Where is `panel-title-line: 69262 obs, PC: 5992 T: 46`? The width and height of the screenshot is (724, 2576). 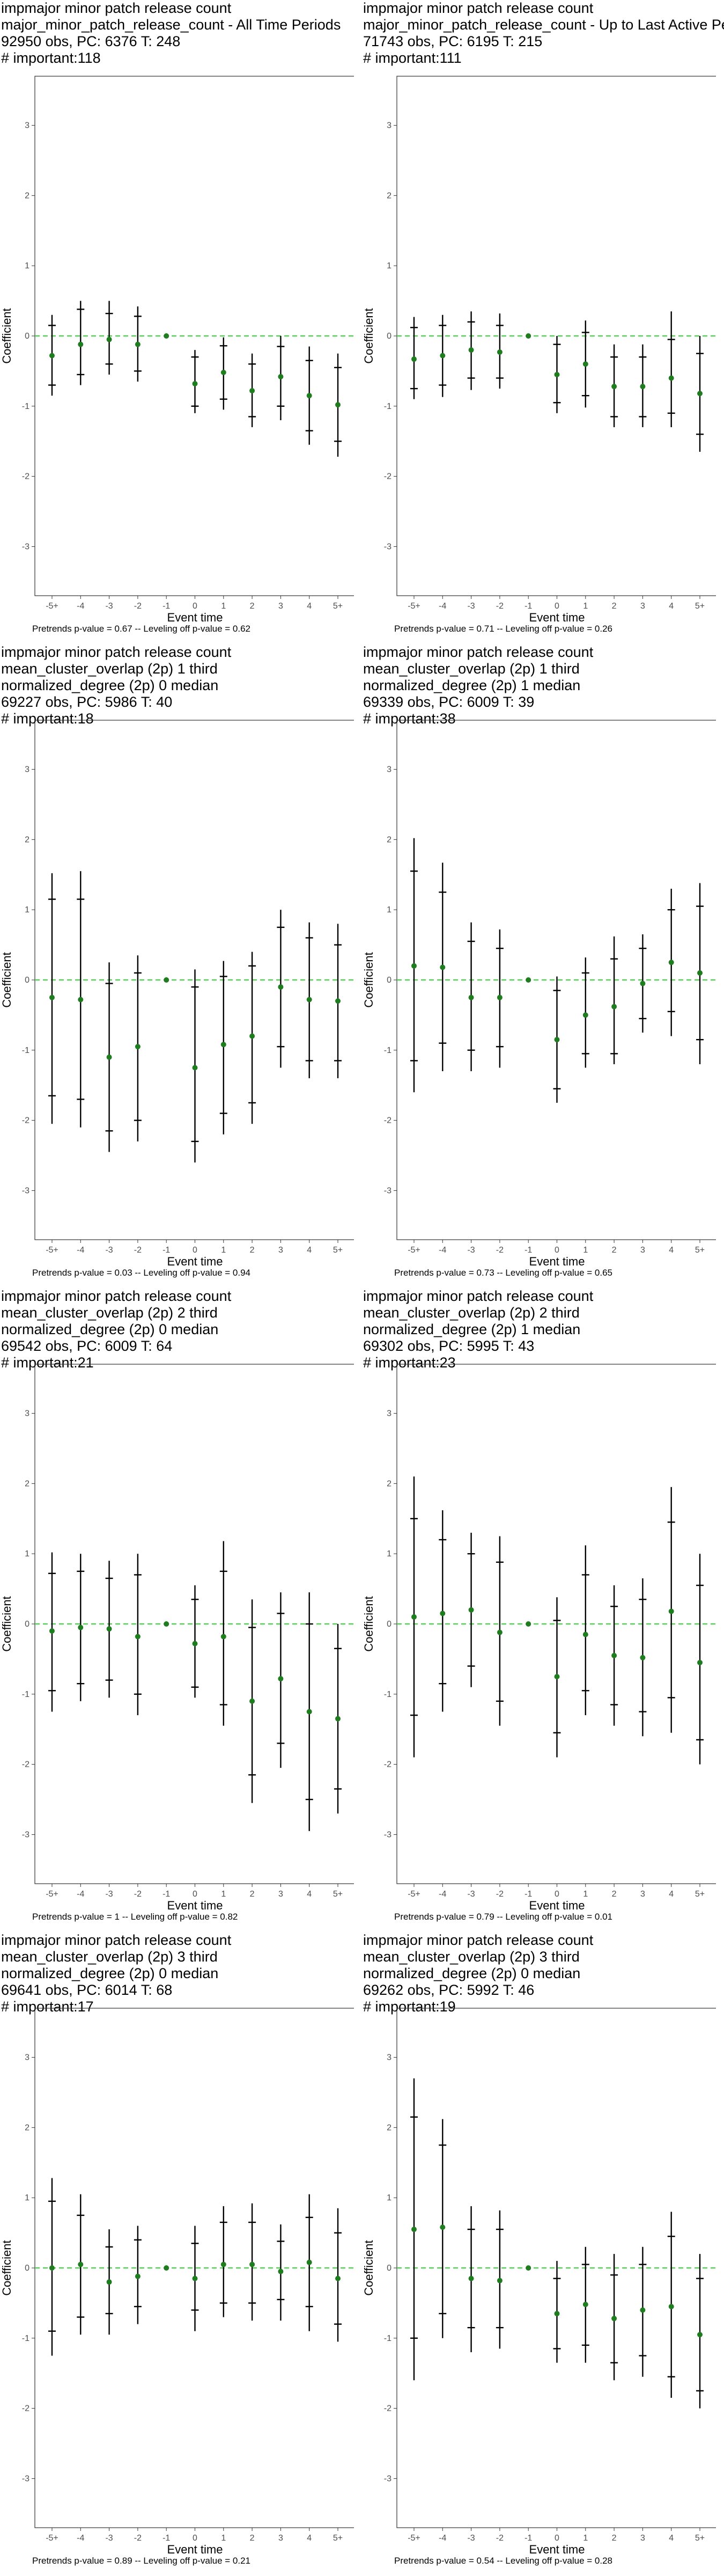
panel-title-line: 69262 obs, PC: 5992 T: 46 is located at coordinates (449, 1990).